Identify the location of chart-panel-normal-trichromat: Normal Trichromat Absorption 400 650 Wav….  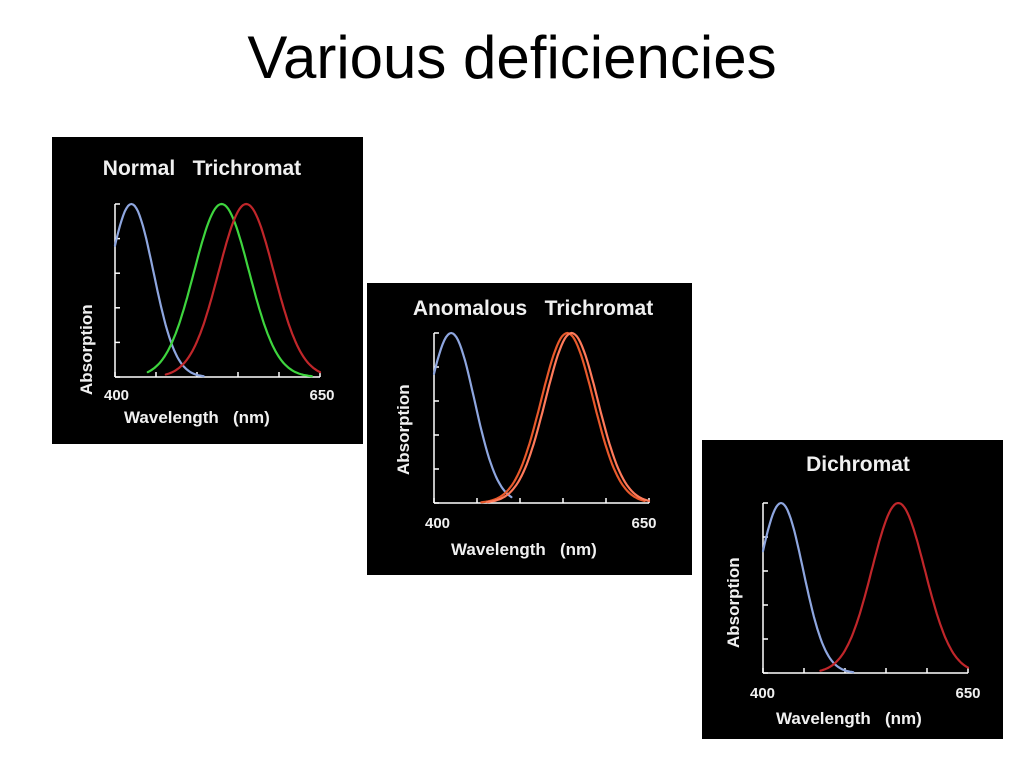
(207, 290).